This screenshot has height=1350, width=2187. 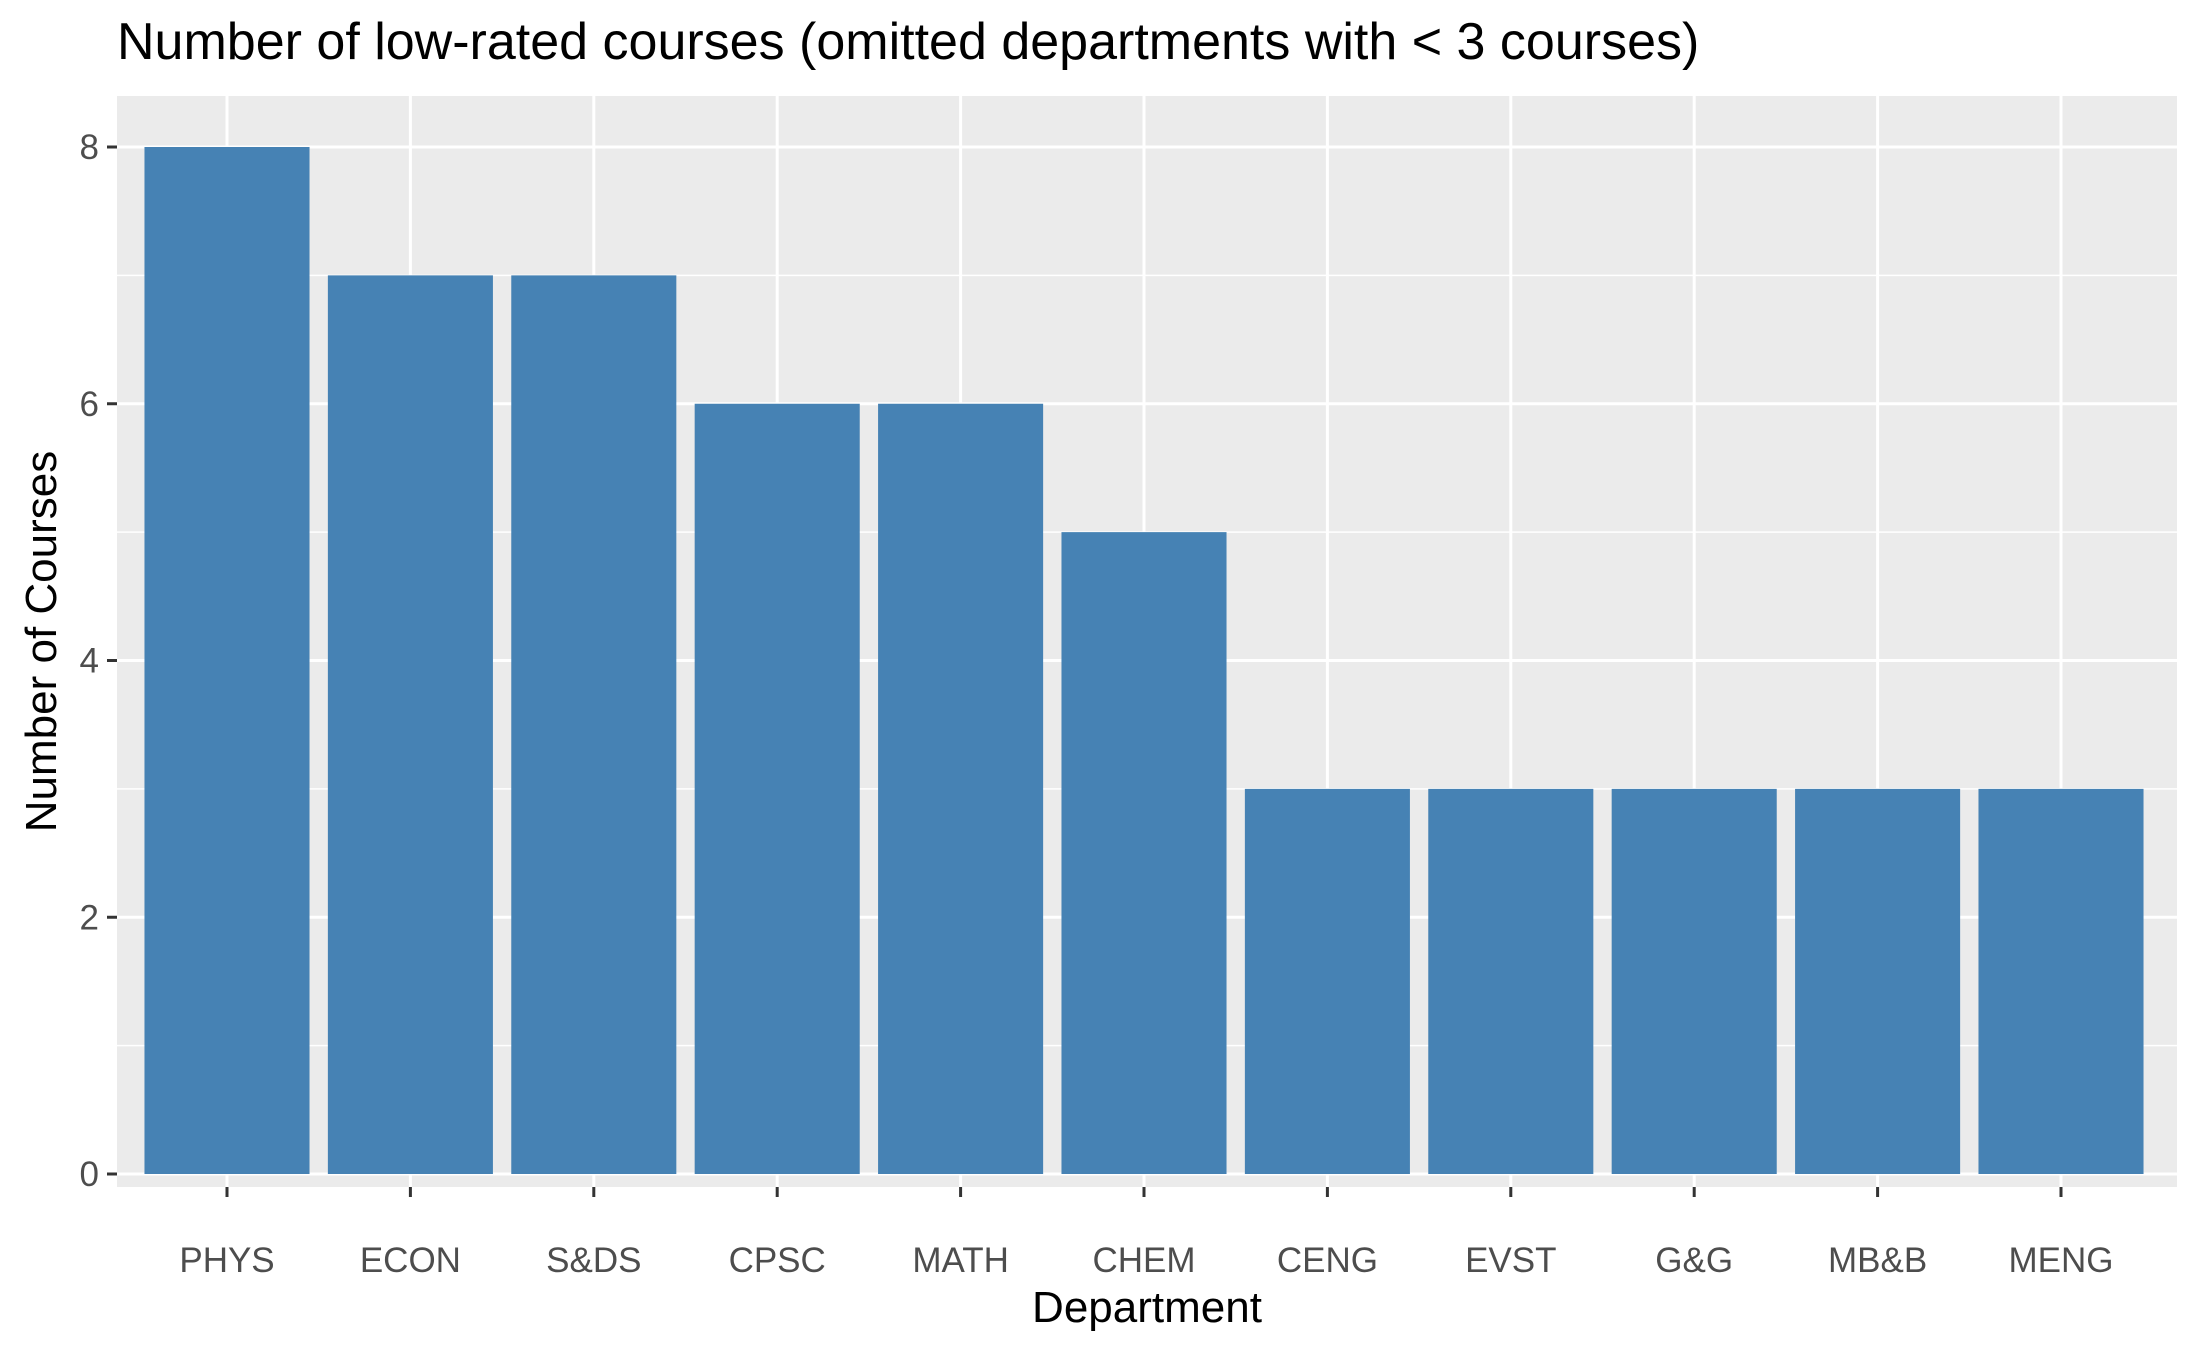 I want to click on x-tick-label: CHEM, so click(x=1143, y=1260).